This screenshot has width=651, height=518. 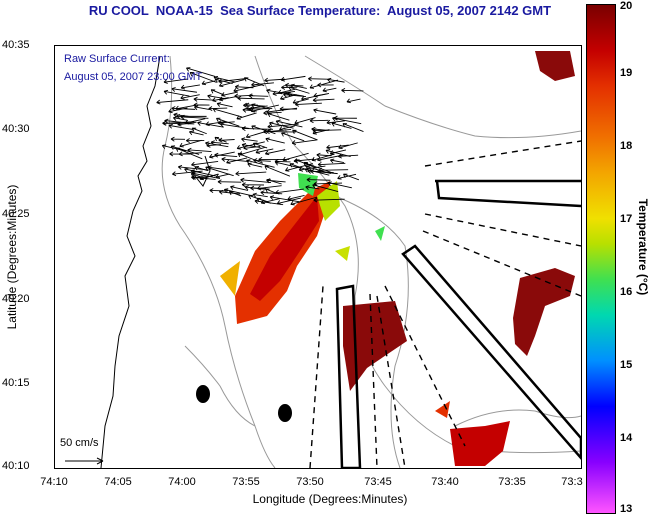 I want to click on x-axis-label: Longitude (Degrees:Minutes), so click(x=330, y=499).